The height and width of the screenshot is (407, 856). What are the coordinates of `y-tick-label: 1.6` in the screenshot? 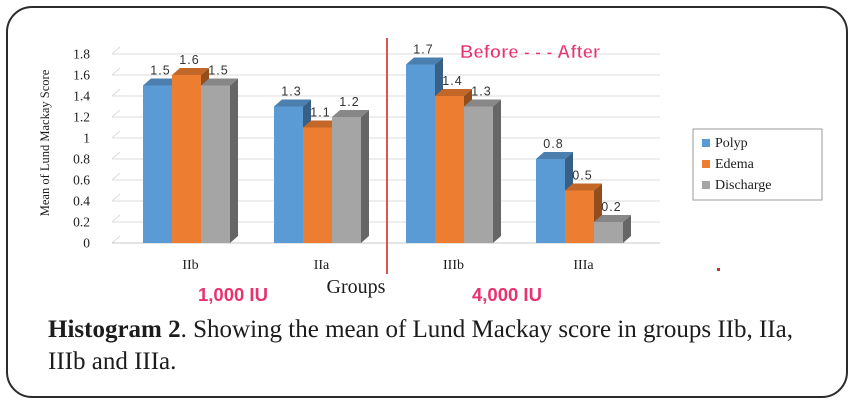 It's located at (81, 75).